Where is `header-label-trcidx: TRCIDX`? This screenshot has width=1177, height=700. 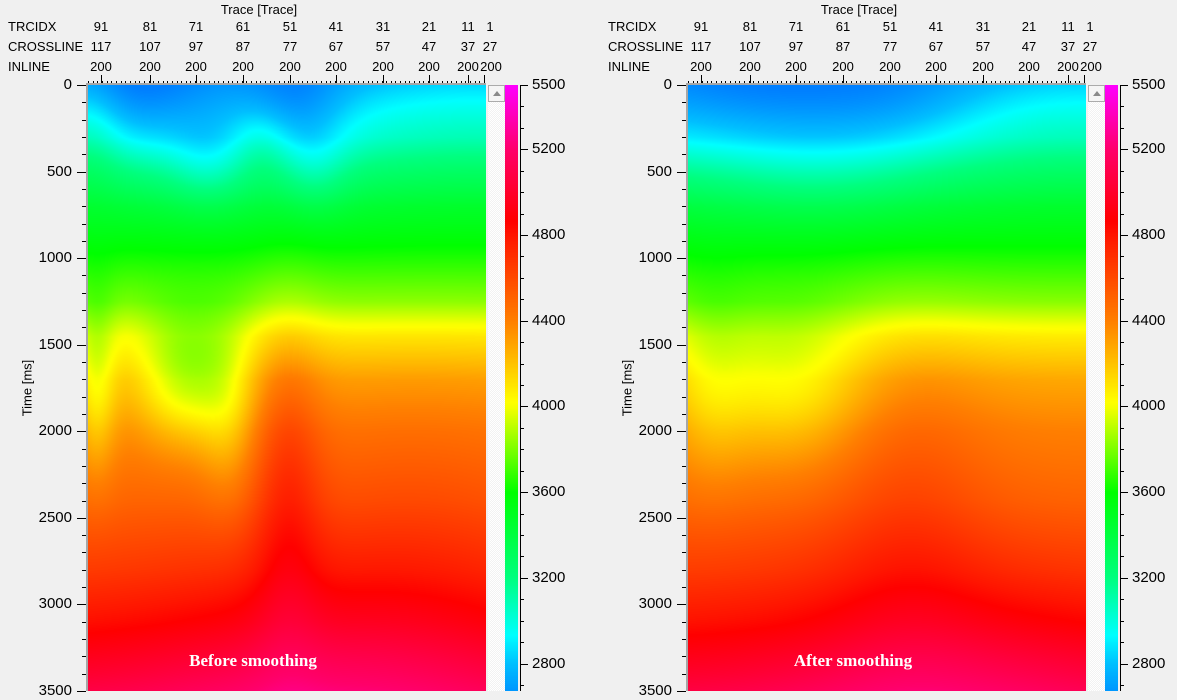 header-label-trcidx: TRCIDX is located at coordinates (632, 26).